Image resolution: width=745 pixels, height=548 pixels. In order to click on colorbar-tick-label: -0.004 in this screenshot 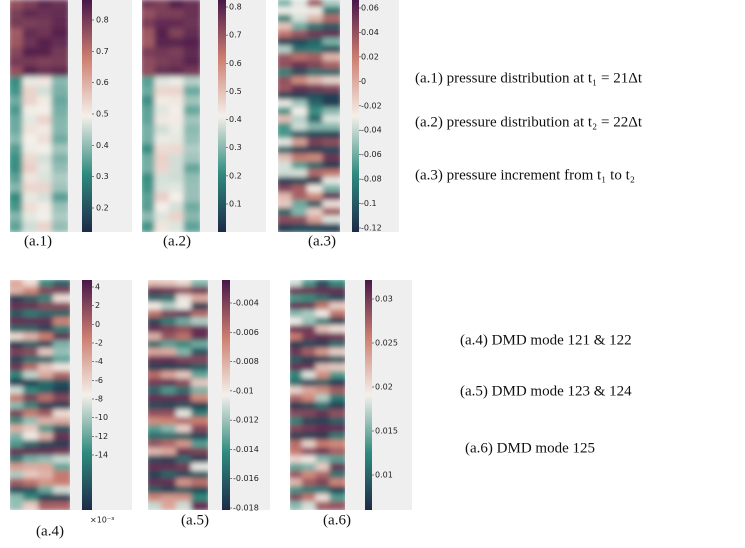, I will do `click(246, 303)`.